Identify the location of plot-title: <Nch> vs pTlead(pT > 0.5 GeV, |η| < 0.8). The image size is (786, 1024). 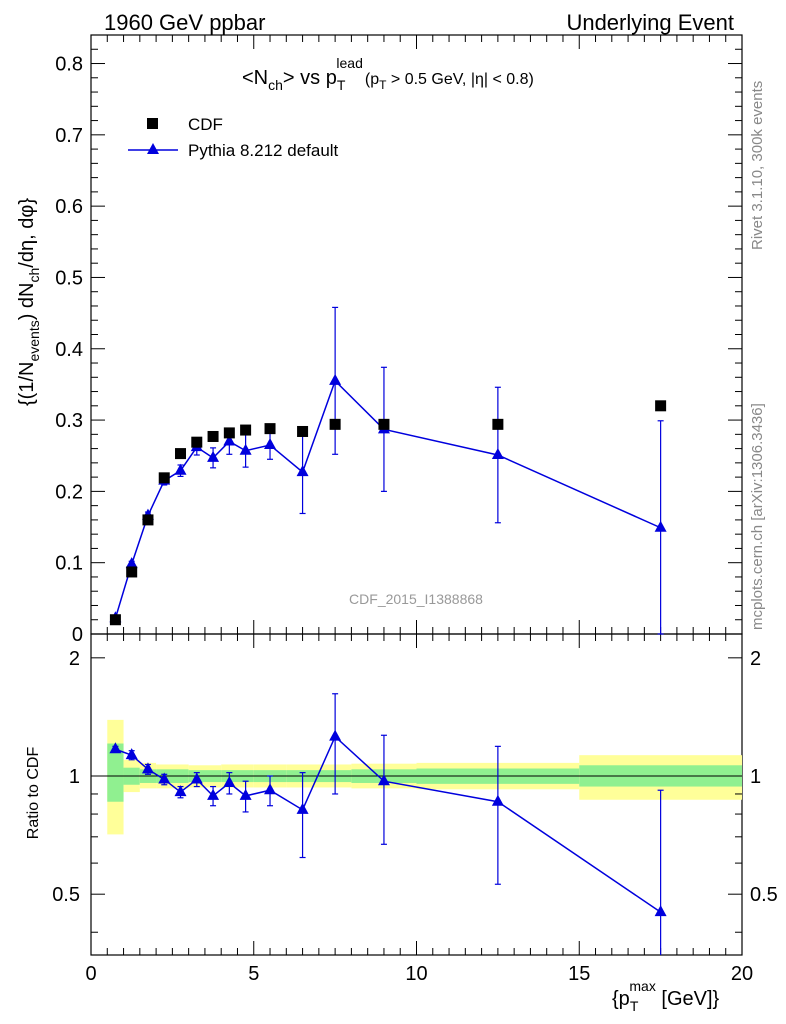
(388, 74).